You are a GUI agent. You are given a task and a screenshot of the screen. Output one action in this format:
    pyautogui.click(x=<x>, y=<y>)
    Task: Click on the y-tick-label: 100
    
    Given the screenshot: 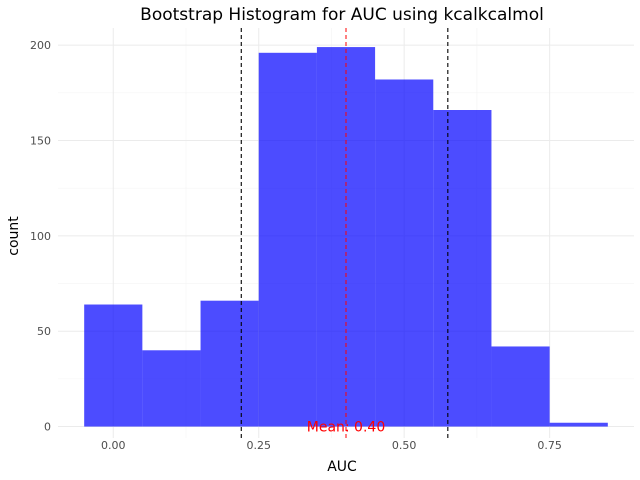 What is the action you would take?
    pyautogui.click(x=40, y=236)
    